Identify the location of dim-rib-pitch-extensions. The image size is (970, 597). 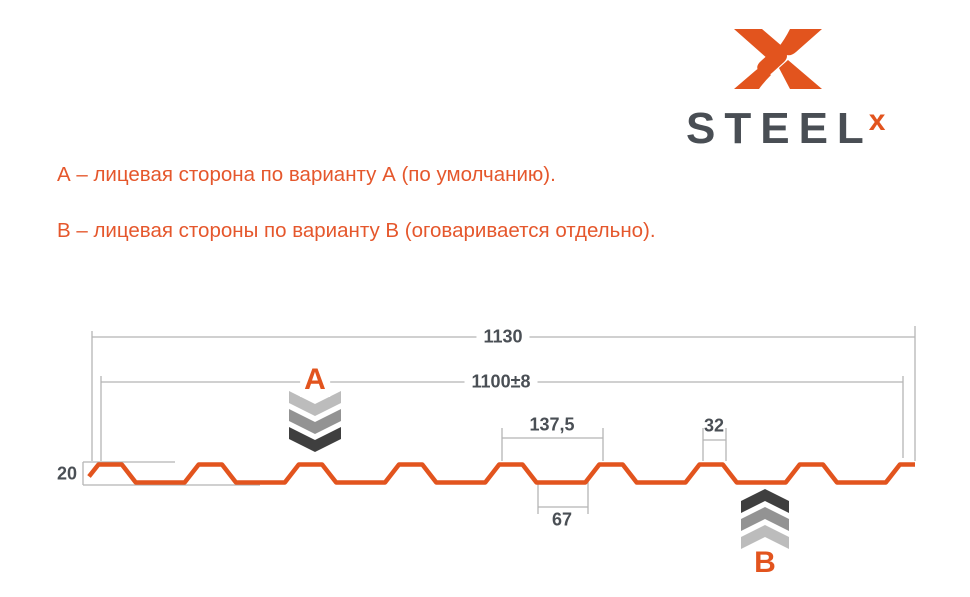
(552, 444).